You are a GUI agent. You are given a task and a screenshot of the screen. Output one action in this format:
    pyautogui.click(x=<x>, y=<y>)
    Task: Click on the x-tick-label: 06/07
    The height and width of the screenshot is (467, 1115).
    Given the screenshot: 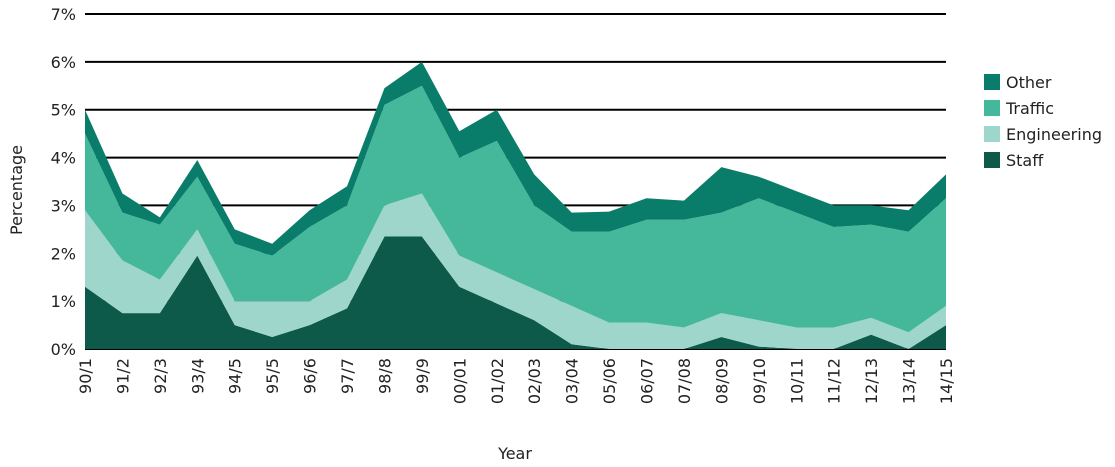 What is the action you would take?
    pyautogui.click(x=647, y=381)
    